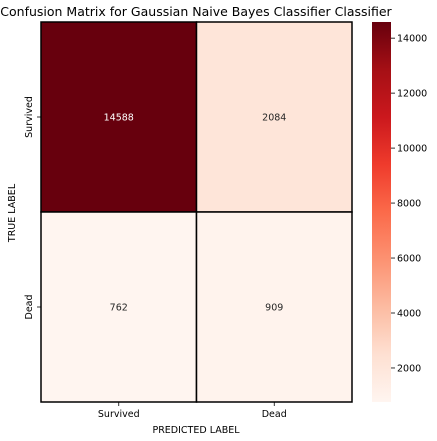 Image resolution: width=437 pixels, height=441 pixels. What do you see at coordinates (409, 368) in the screenshot?
I see `colorbar-tick-label: 2000` at bounding box center [409, 368].